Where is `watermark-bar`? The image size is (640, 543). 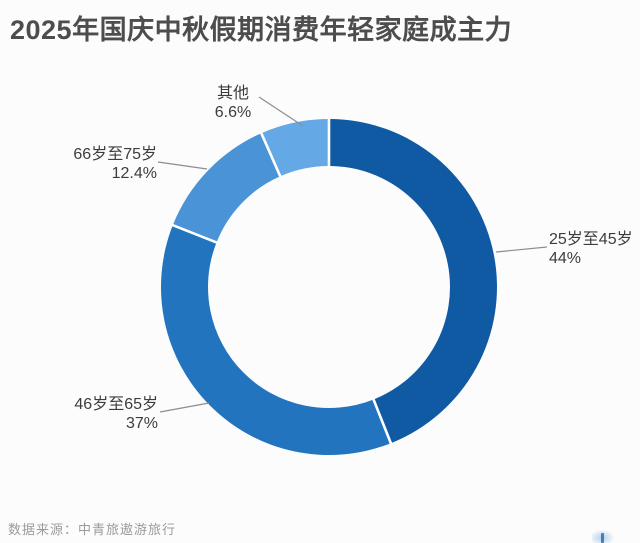
watermark-bar is located at coordinates (602, 538).